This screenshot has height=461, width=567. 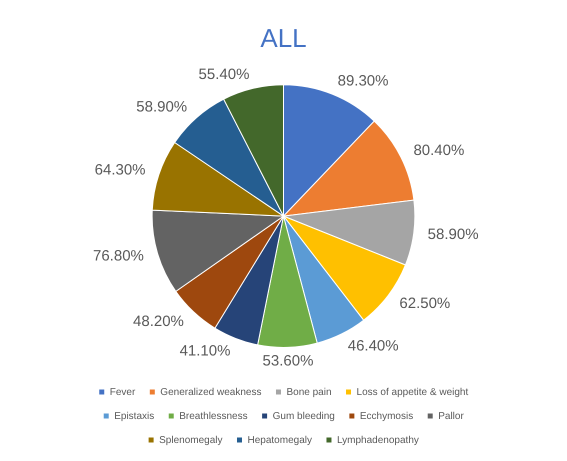 What do you see at coordinates (412, 392) in the screenshot?
I see `legend-label: Loss of appetite & weight` at bounding box center [412, 392].